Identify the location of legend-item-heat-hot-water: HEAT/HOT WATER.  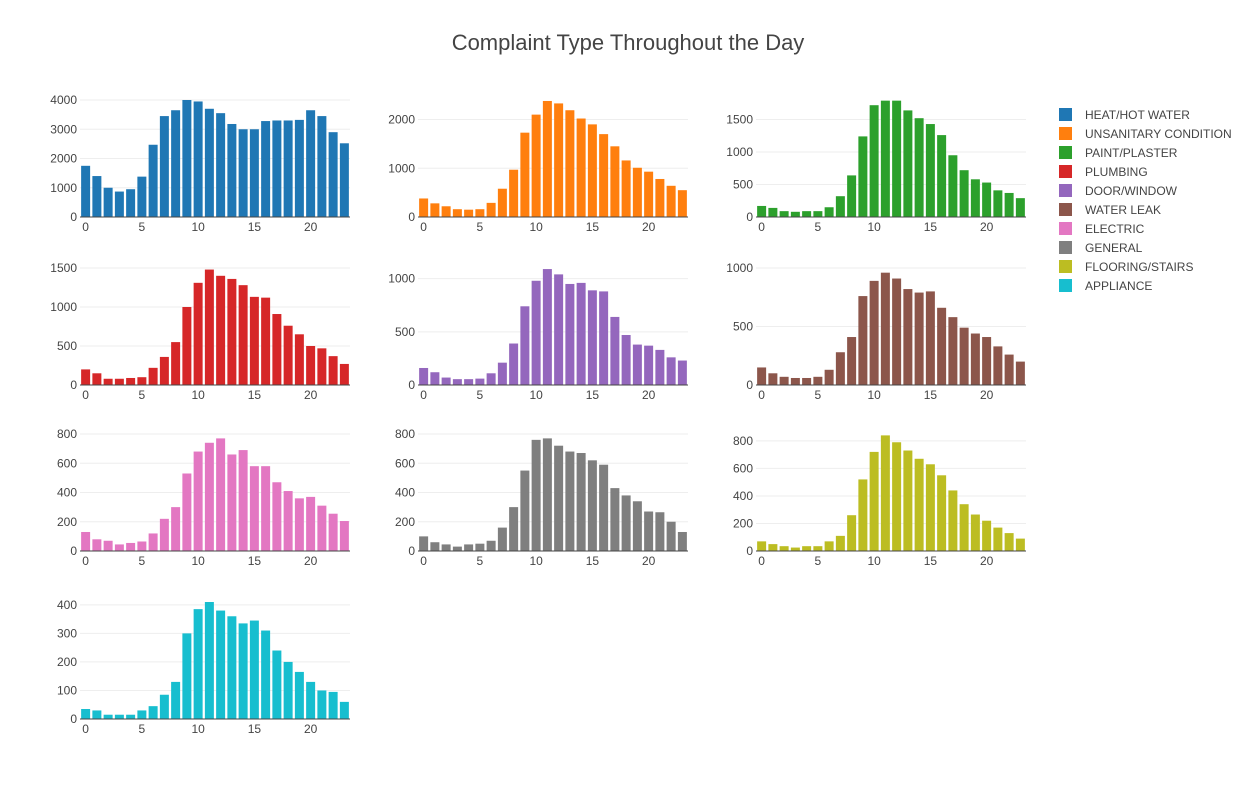
(1124, 115).